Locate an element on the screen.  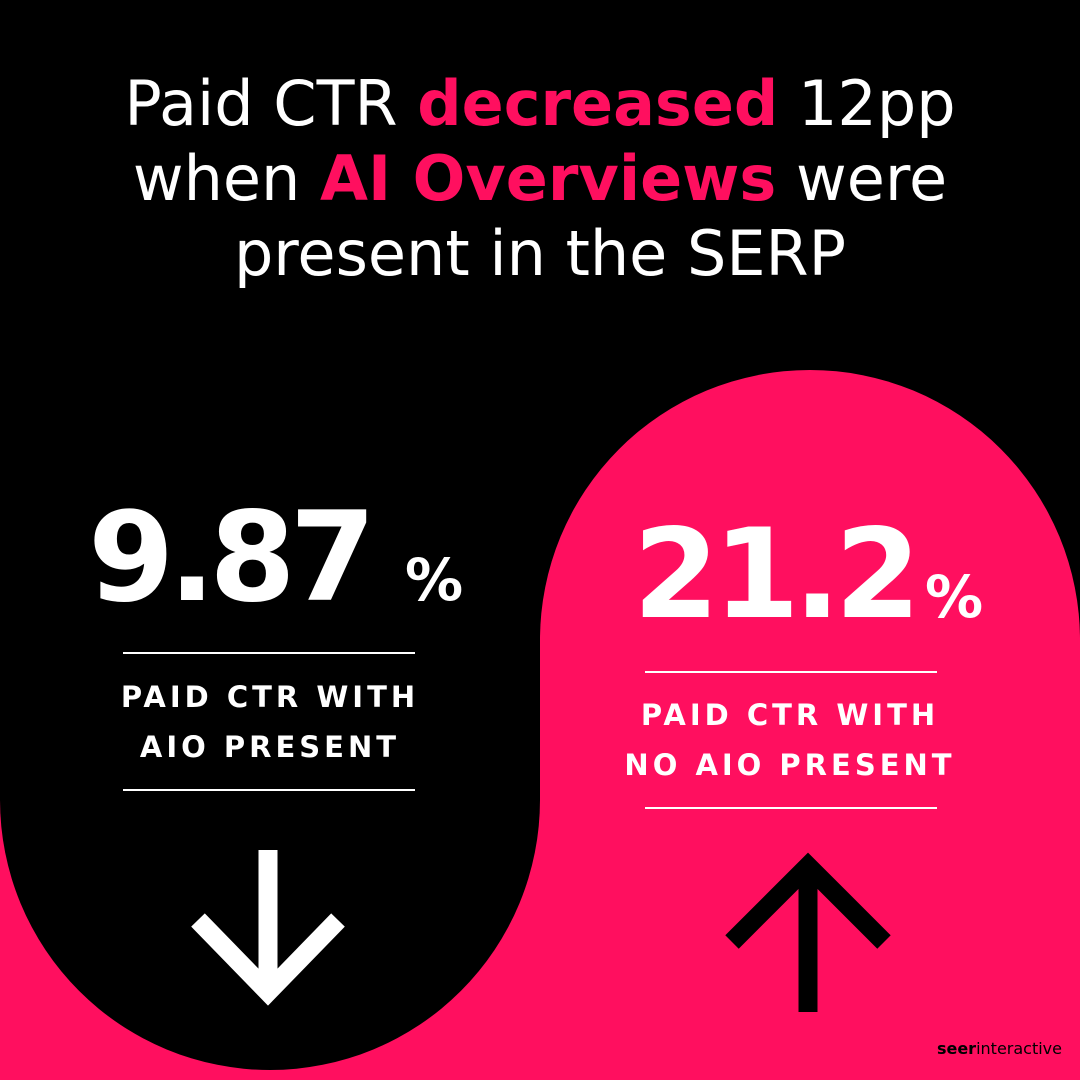
headline-text: when is located at coordinates (226, 178).